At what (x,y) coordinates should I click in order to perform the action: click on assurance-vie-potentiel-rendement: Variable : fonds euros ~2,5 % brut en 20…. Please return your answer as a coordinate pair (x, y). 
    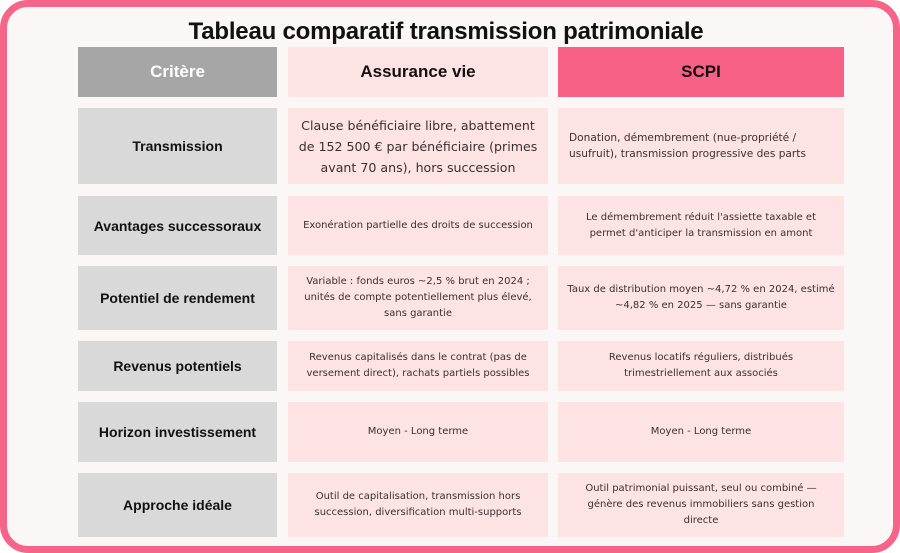
    Looking at the image, I should click on (418, 298).